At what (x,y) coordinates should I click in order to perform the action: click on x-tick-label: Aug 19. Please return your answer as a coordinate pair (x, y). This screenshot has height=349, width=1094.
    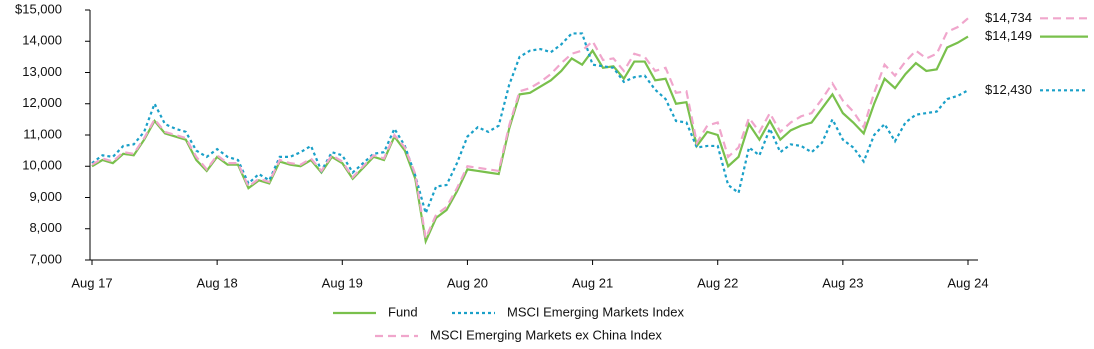
    Looking at the image, I should click on (342, 282).